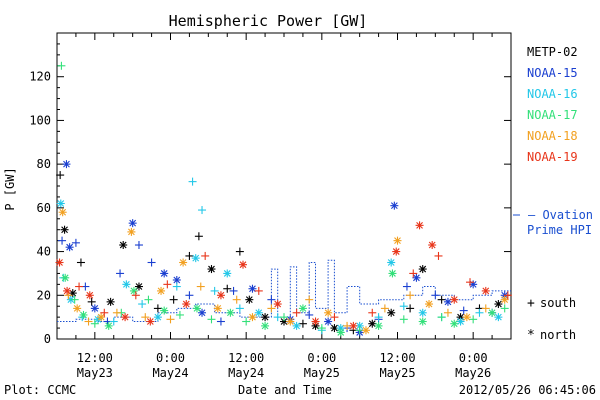 The height and width of the screenshot is (400, 600). I want to click on ovation-prime-hpi-line, so click(284, 290).